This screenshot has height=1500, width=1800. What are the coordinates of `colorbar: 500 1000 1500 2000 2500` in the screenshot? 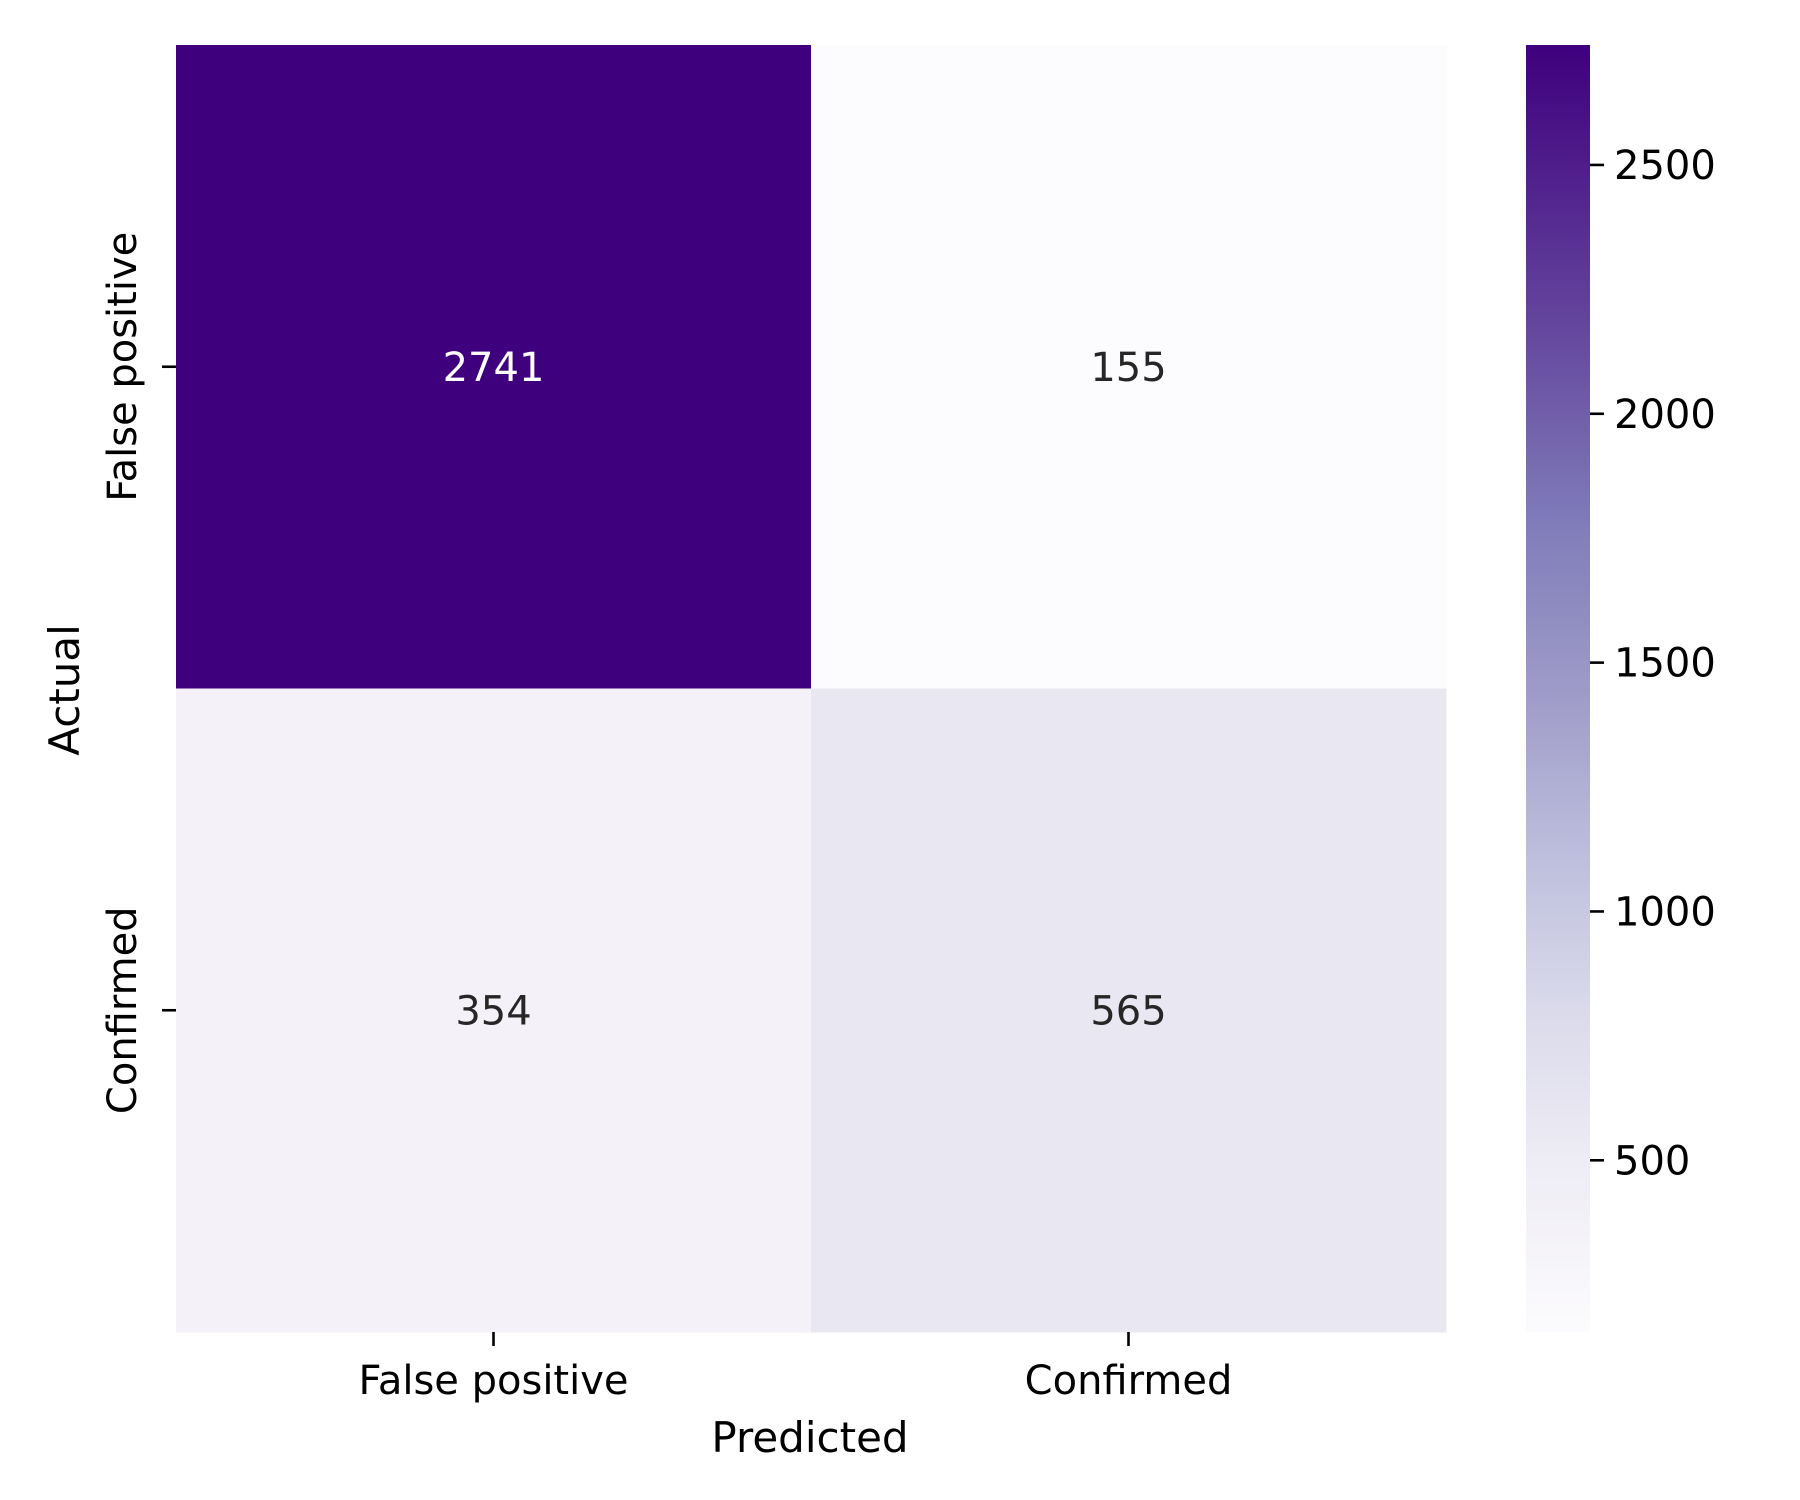 It's located at (1621, 688).